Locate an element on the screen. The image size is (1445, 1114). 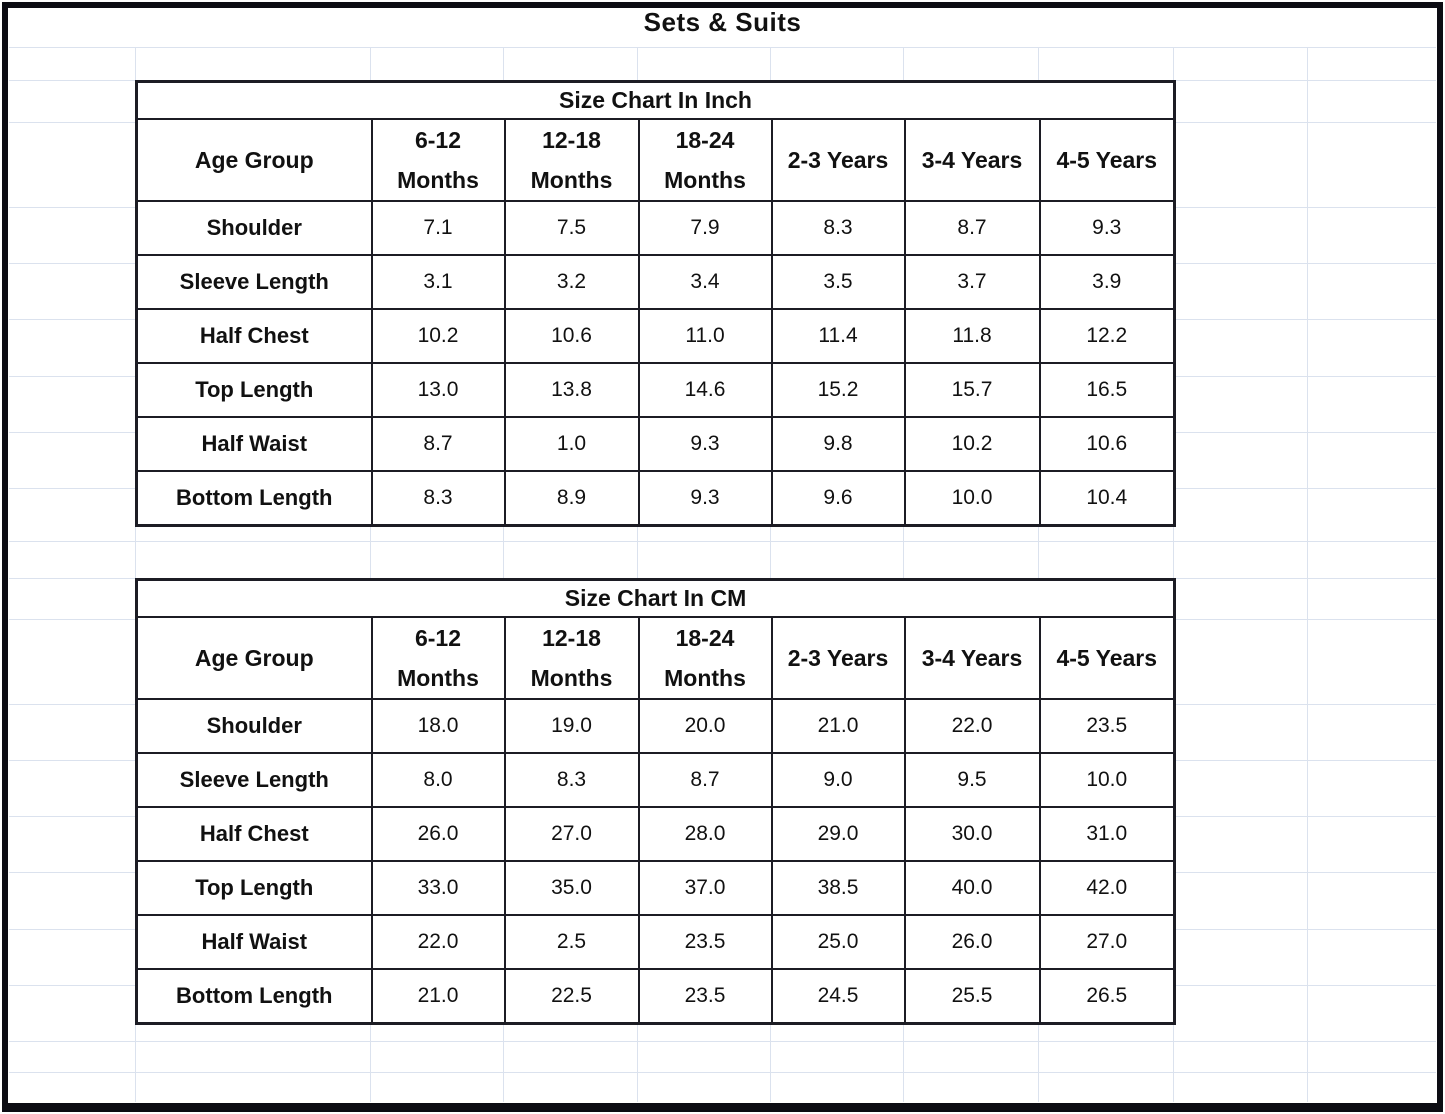
table-row: Top Length 33.0 35.0 37.0 38.5 40.0 42.0 is located at coordinates (655, 888).